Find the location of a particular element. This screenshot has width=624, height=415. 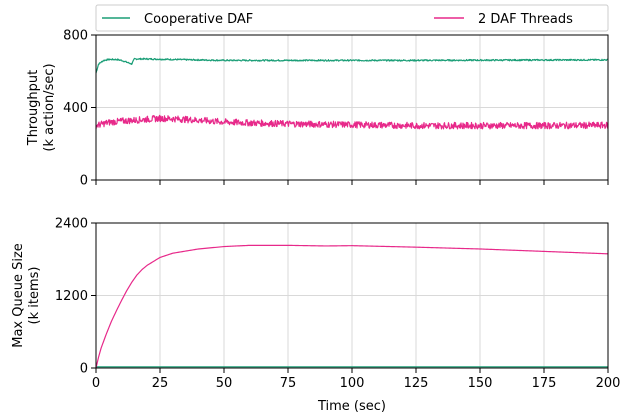

throughput-ylabel: Throughput(k action/sec) is located at coordinates (41, 107).